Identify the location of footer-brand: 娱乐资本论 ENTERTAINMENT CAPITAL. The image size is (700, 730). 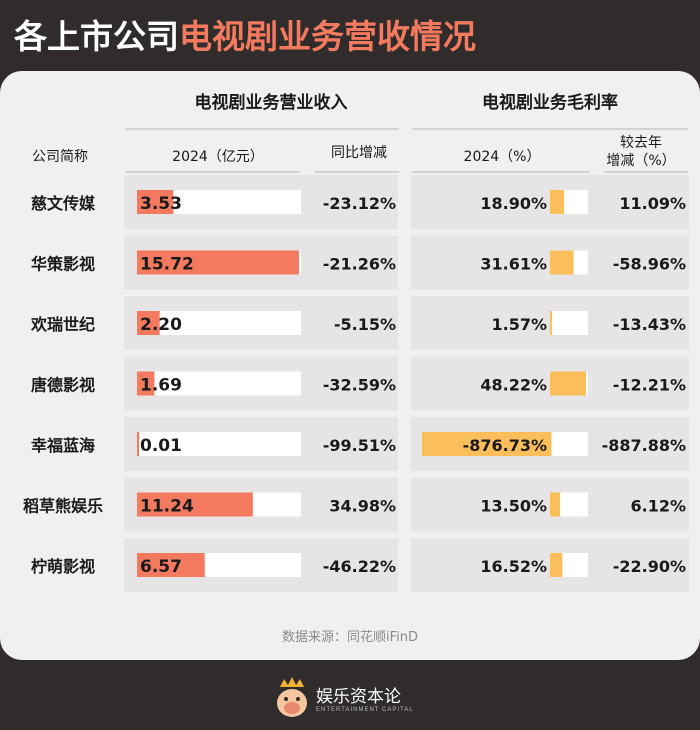
(365, 697).